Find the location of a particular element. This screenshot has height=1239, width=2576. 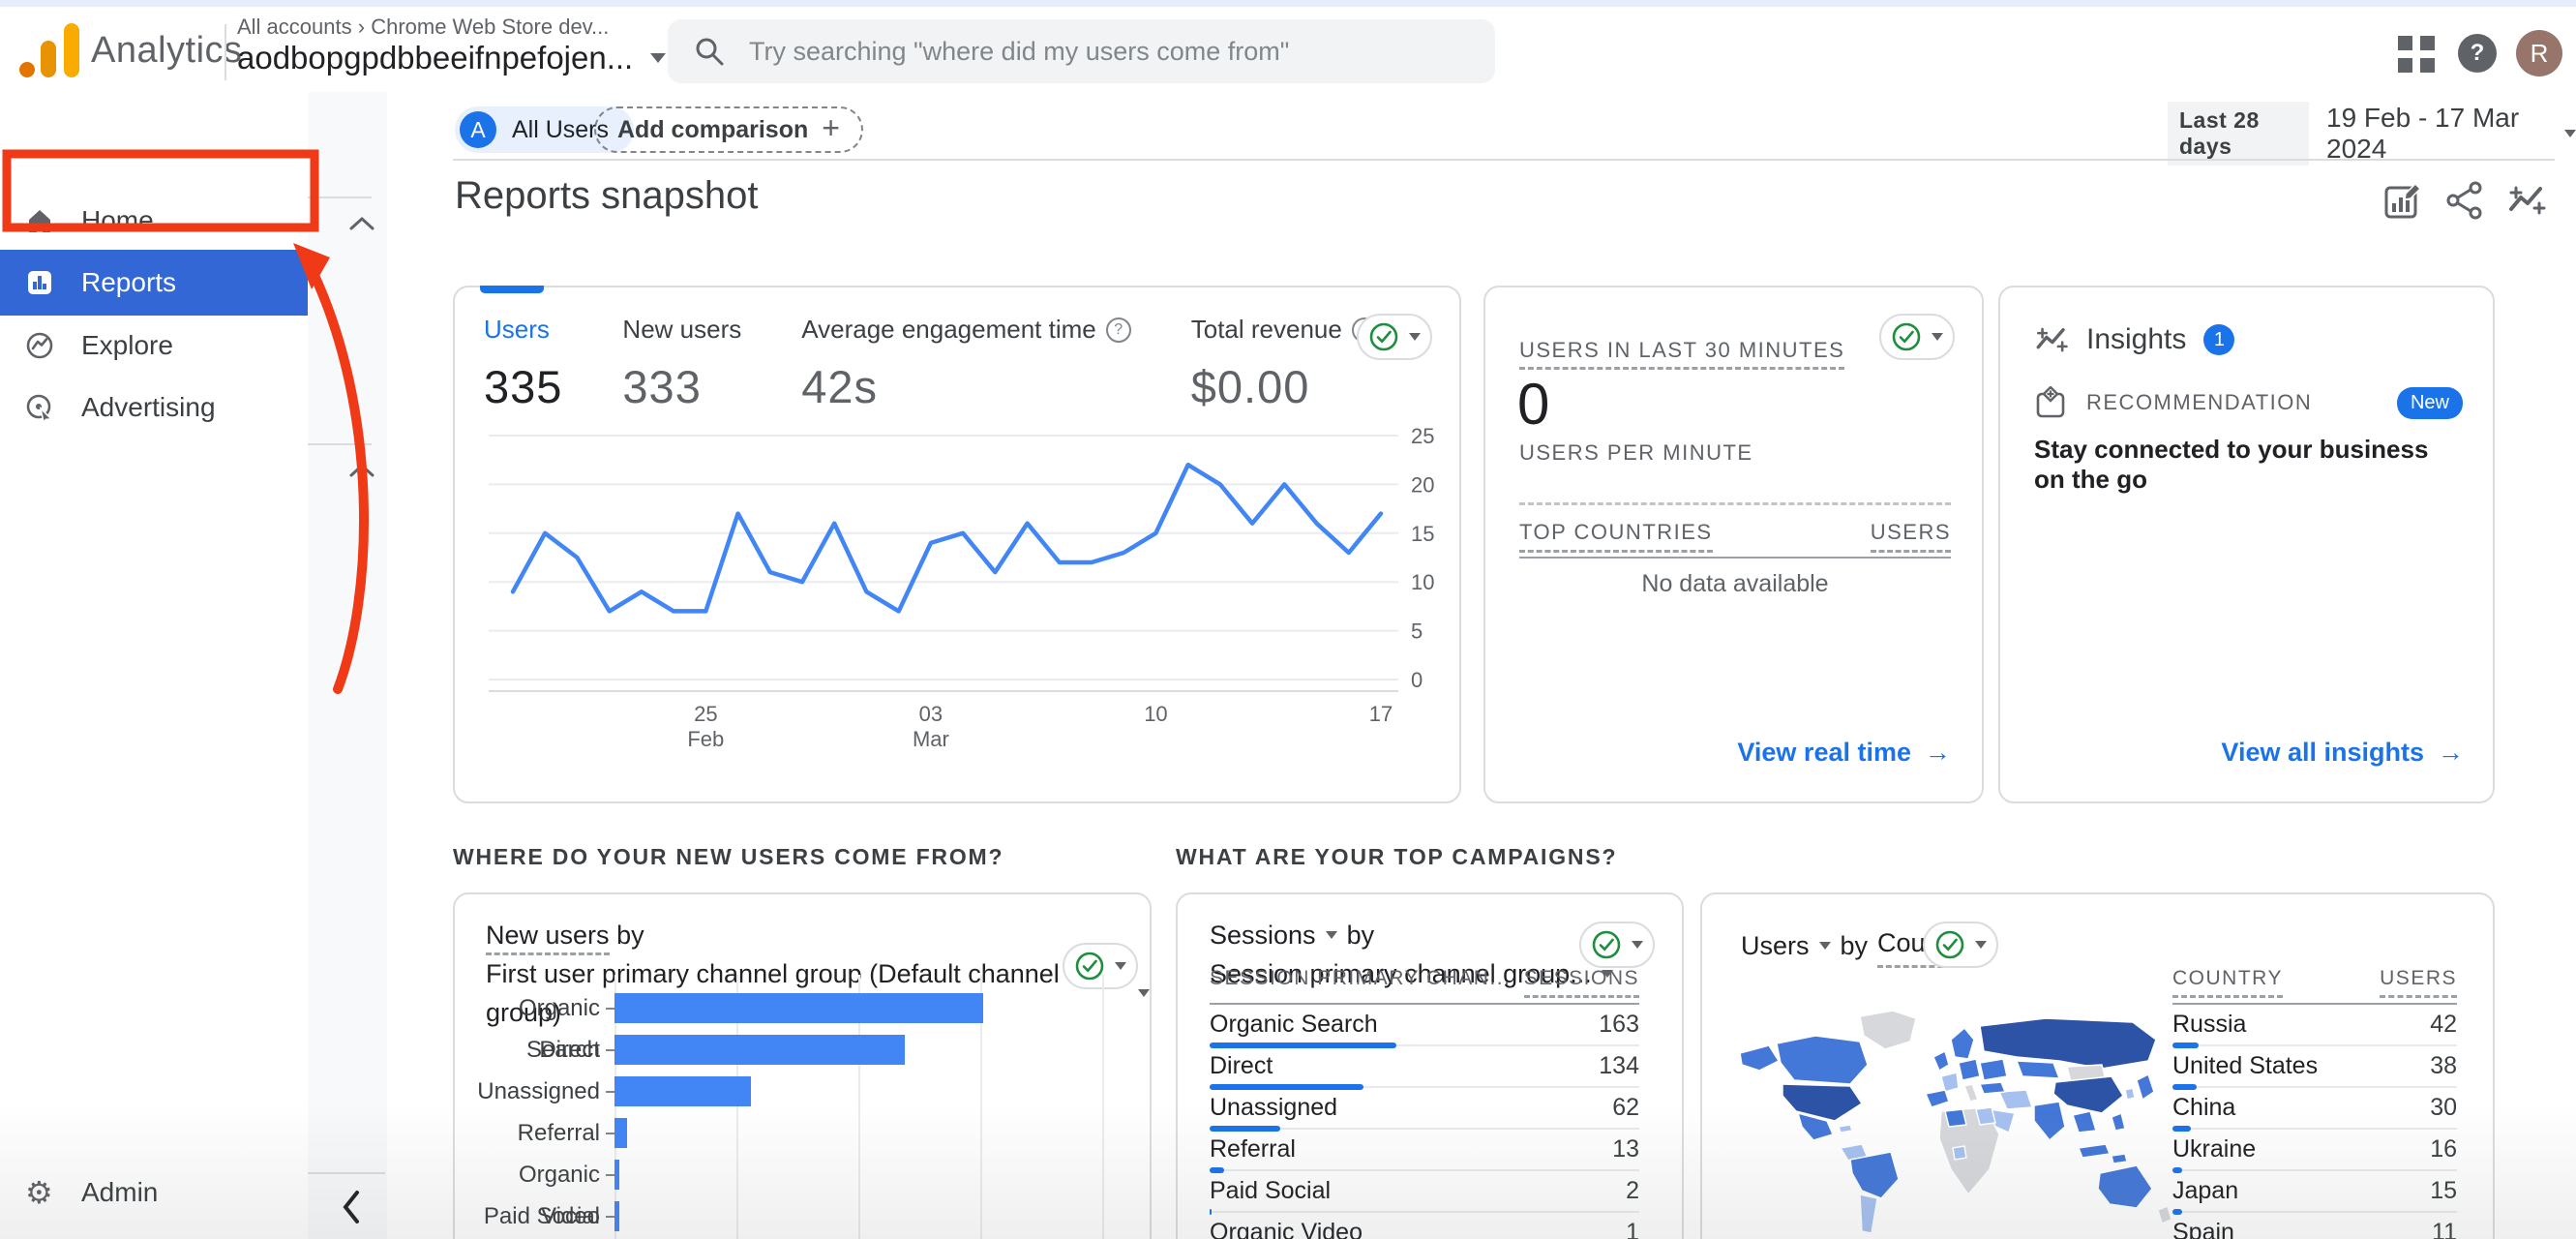

bar-label: Direct is located at coordinates (569, 1050).